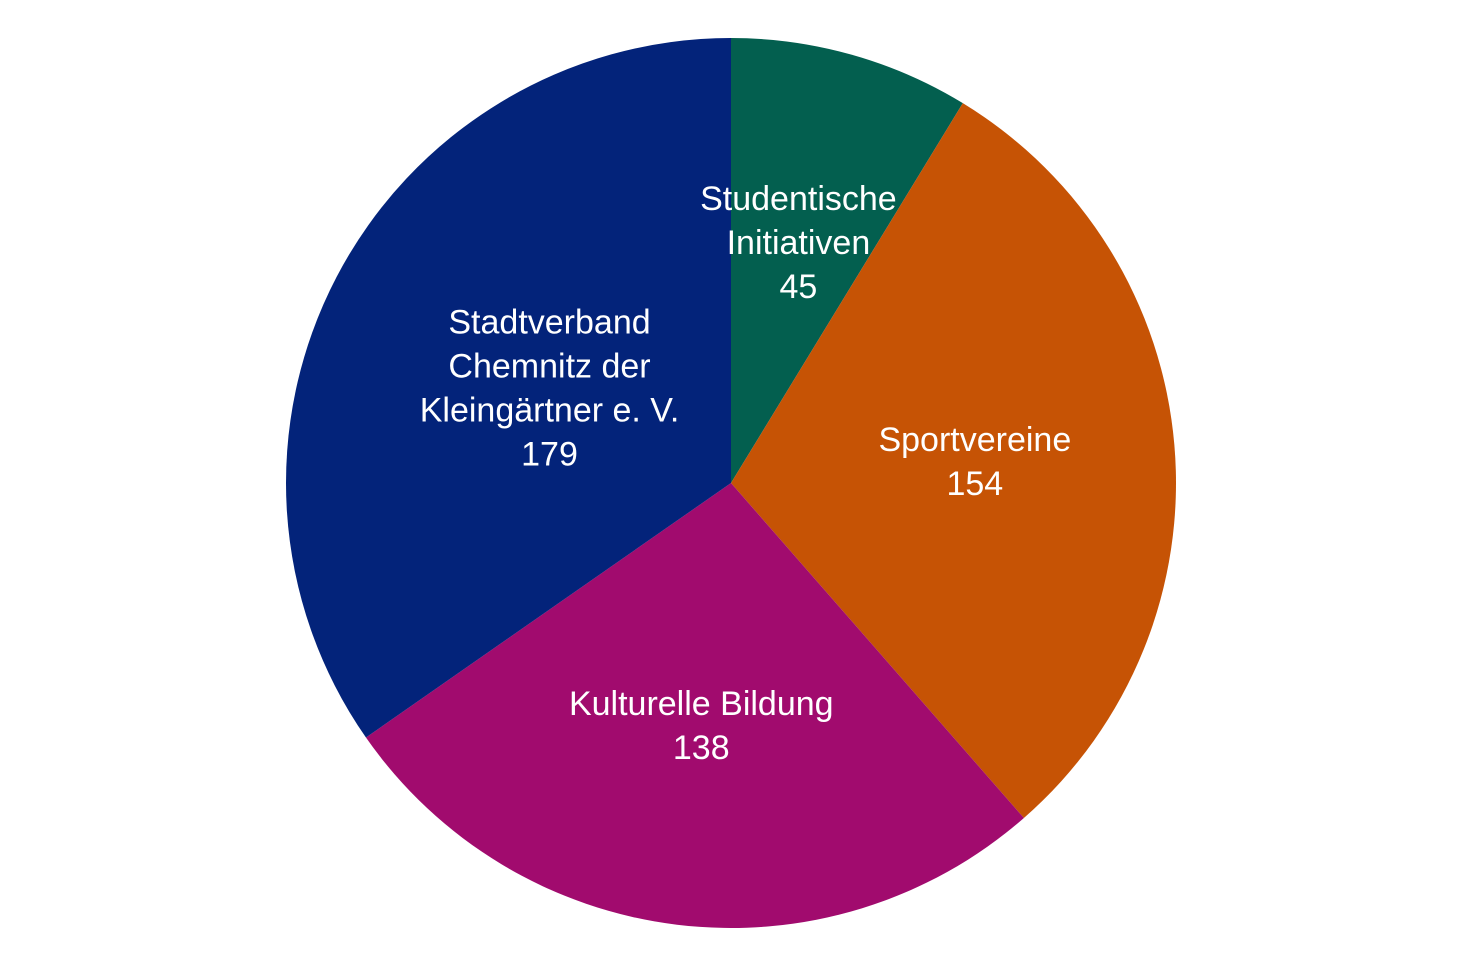 This screenshot has width=1474, height=968. What do you see at coordinates (798, 199) in the screenshot?
I see `pie-slice-label-line: Studentische` at bounding box center [798, 199].